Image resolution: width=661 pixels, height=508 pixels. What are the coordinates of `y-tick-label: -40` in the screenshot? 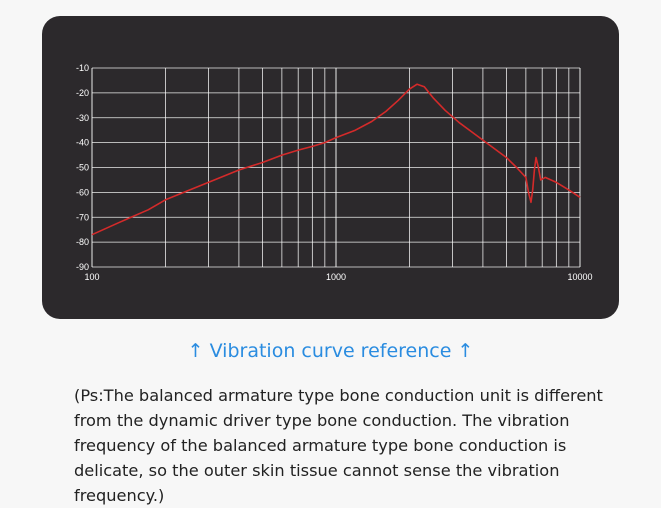 It's located at (82, 143).